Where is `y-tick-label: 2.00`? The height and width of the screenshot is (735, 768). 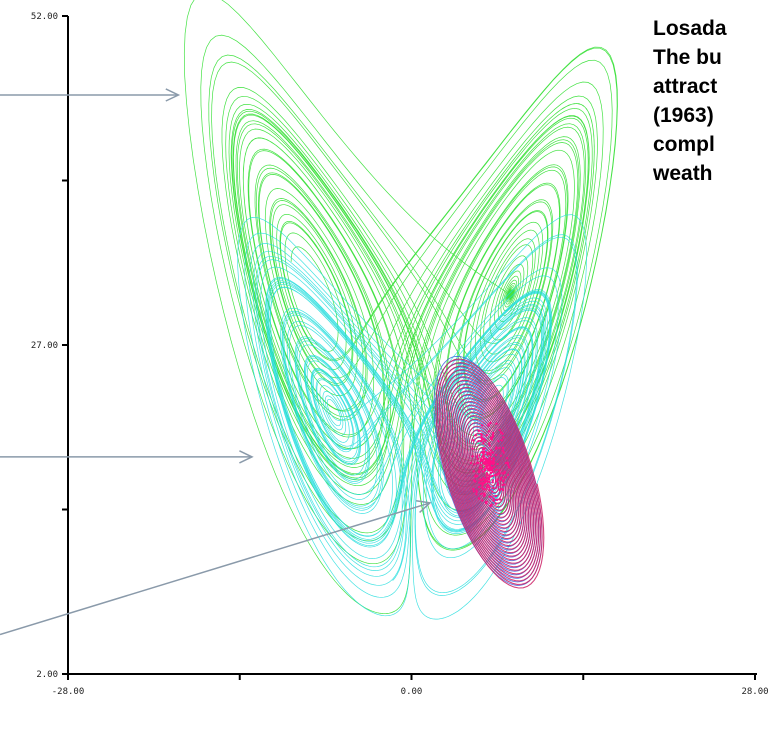
y-tick-label: 2.00 is located at coordinates (47, 675).